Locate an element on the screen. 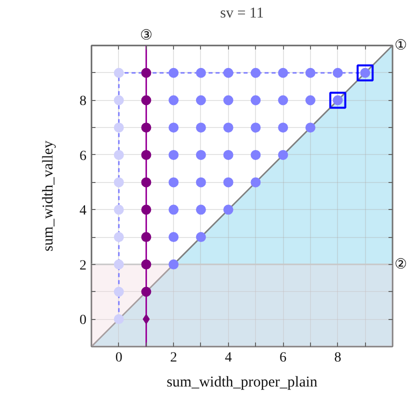 The width and height of the screenshot is (416, 406). x-tick-label: 2 is located at coordinates (174, 358).